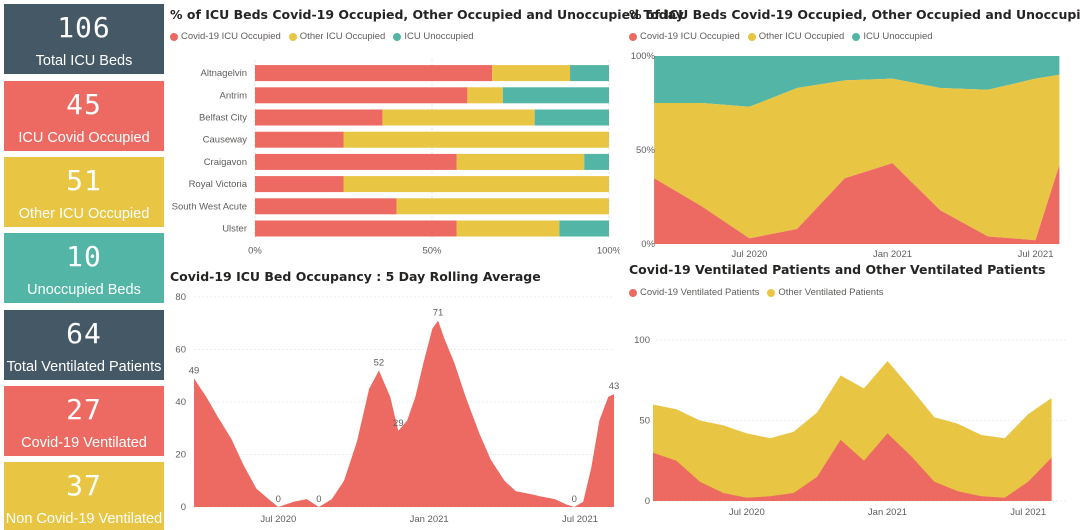  Describe the element at coordinates (398, 423) in the screenshot. I see `data-label: 29` at that location.